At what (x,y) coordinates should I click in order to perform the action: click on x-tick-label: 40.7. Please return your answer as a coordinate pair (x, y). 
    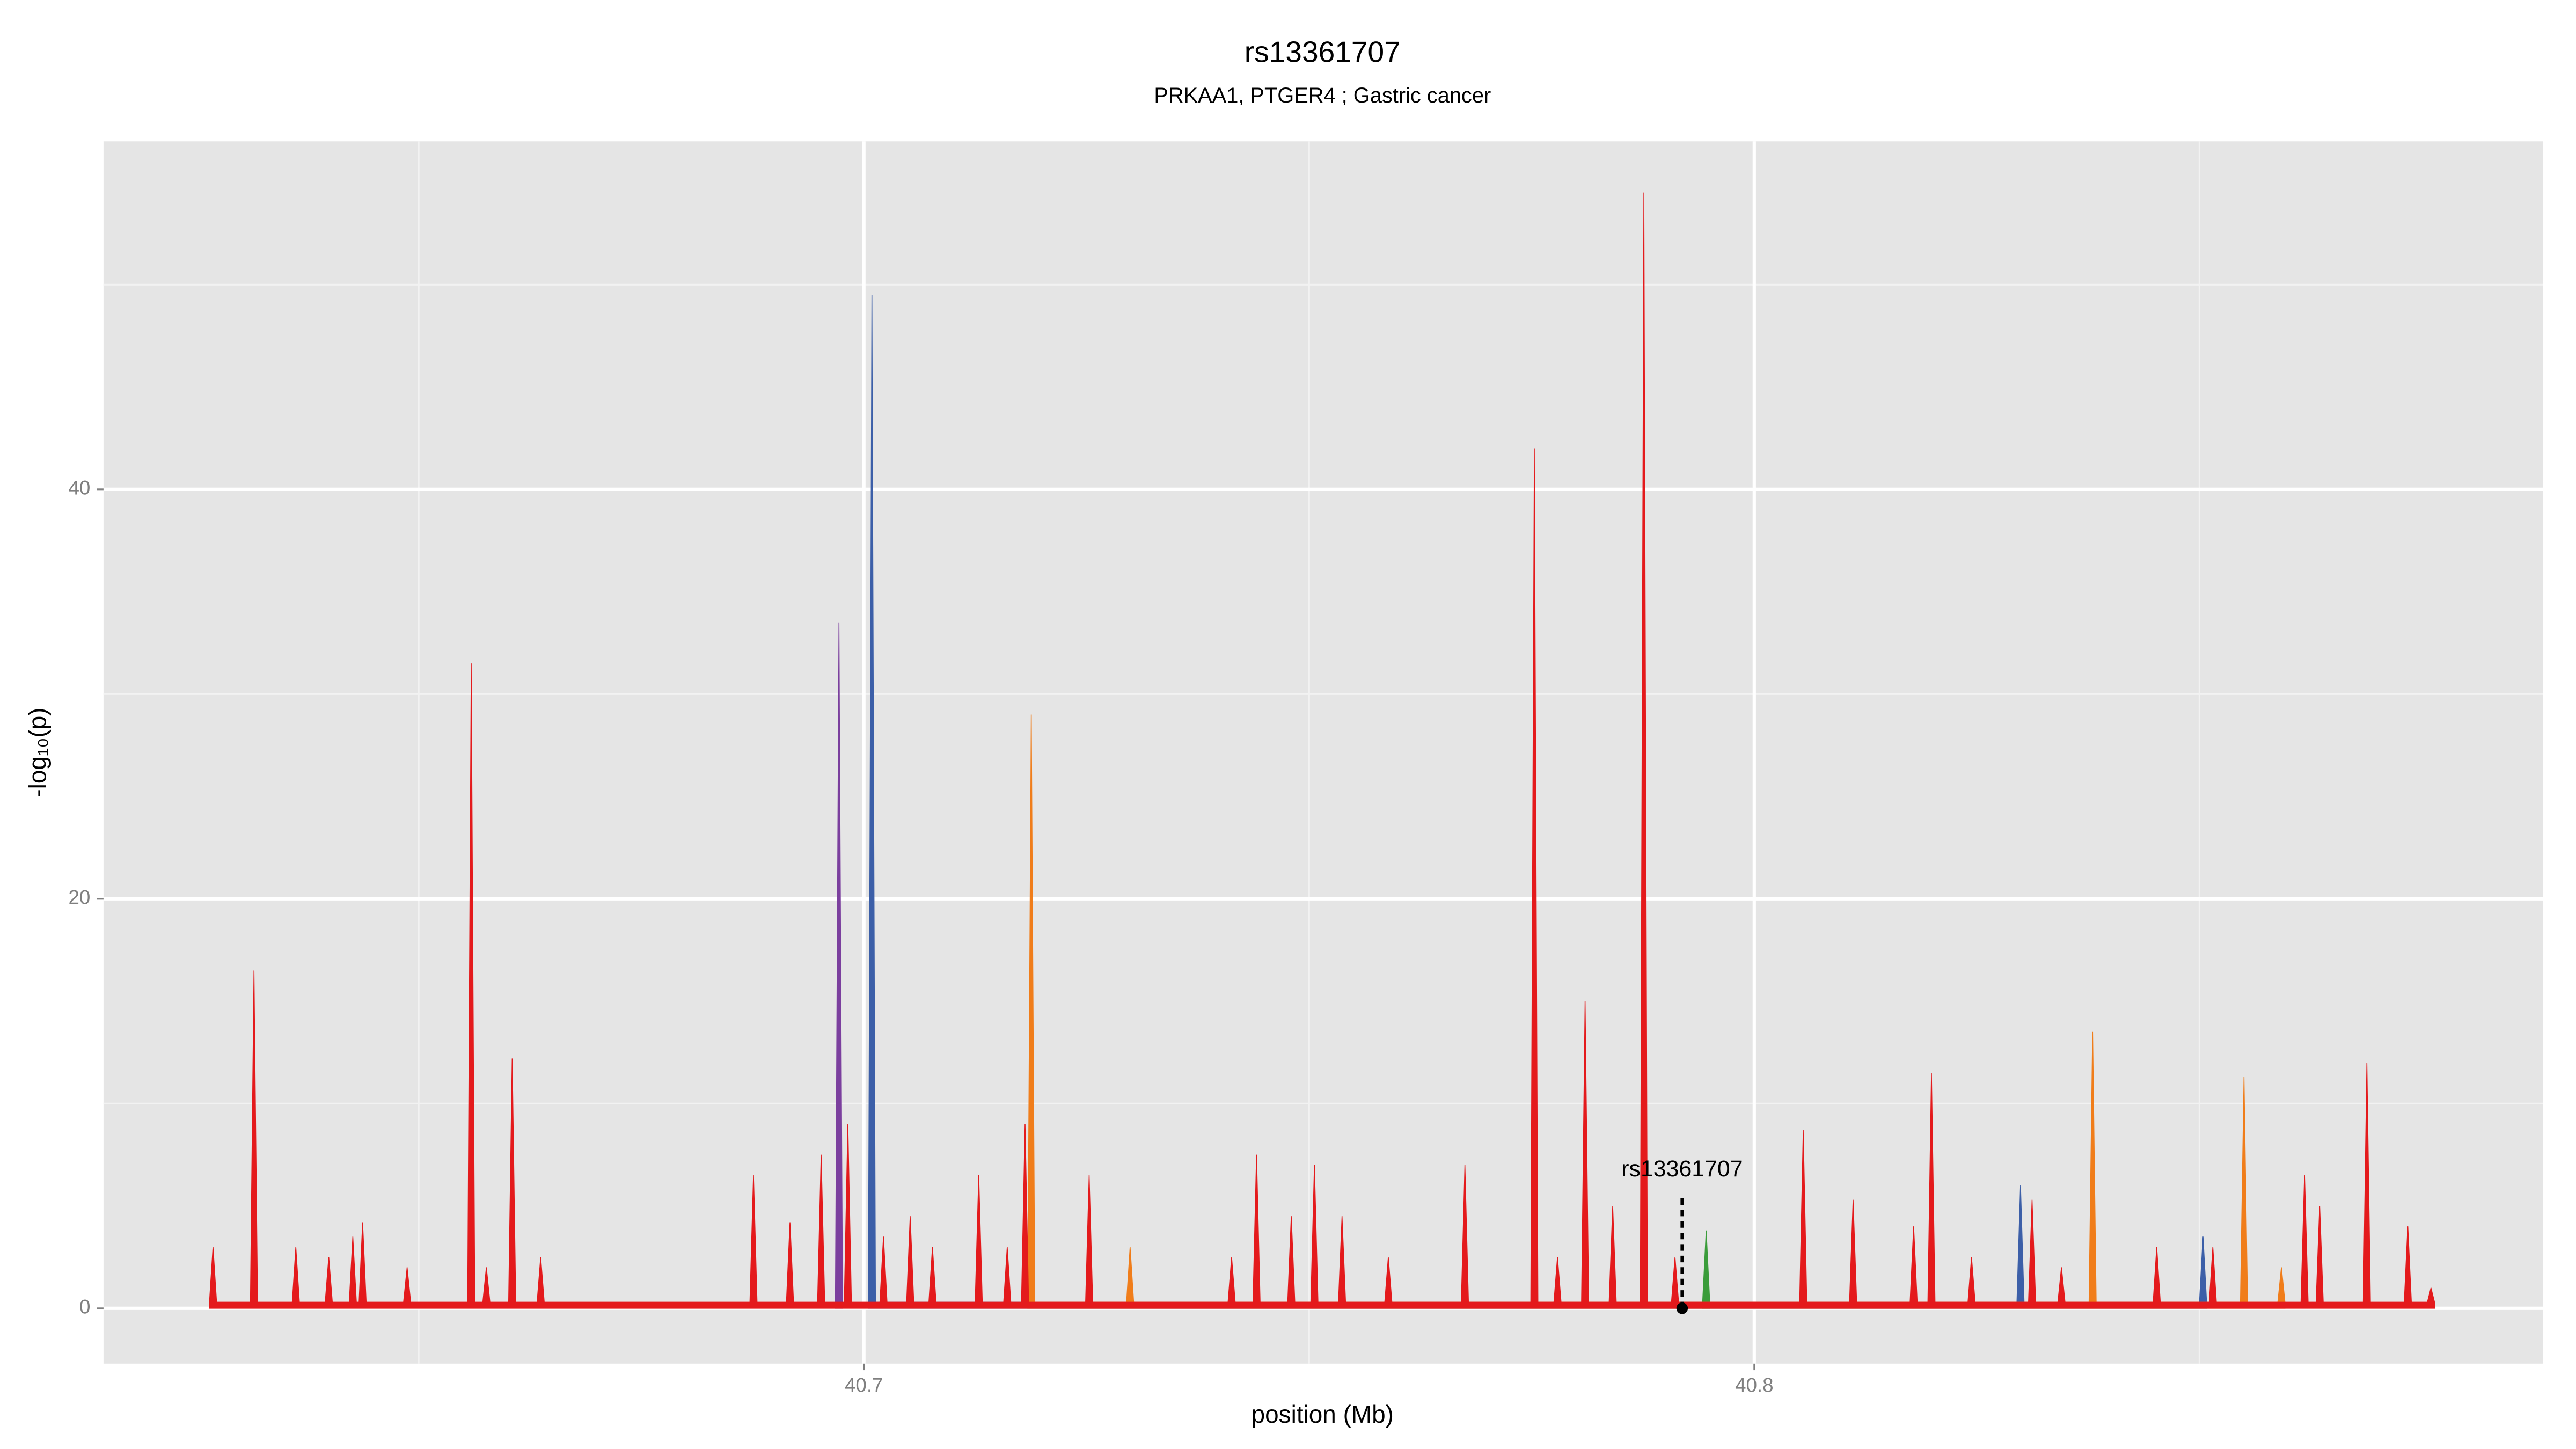
    Looking at the image, I should click on (864, 1385).